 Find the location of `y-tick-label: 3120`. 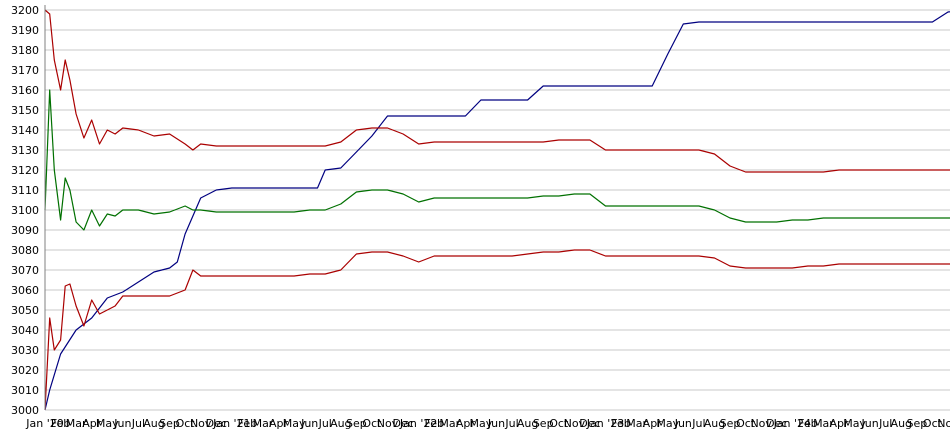

y-tick-label: 3120 is located at coordinates (25, 170).